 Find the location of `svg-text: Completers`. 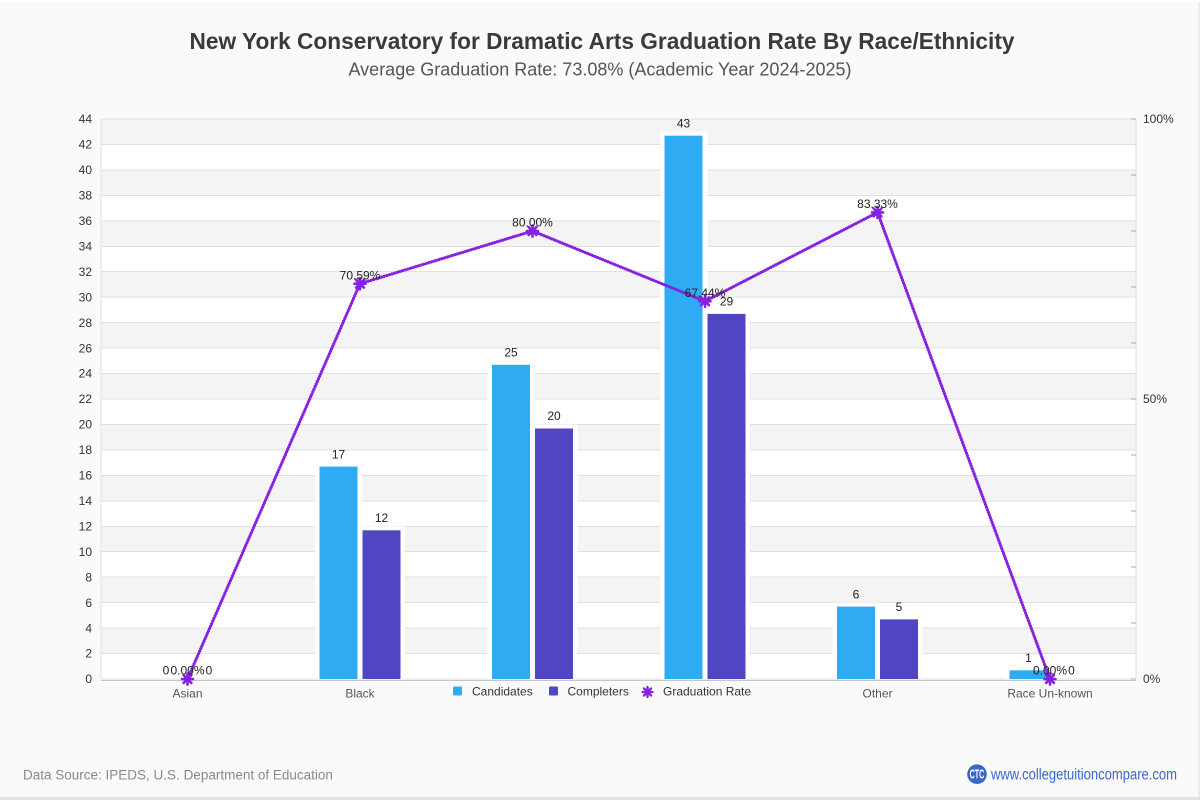

svg-text: Completers is located at coordinates (598, 691).